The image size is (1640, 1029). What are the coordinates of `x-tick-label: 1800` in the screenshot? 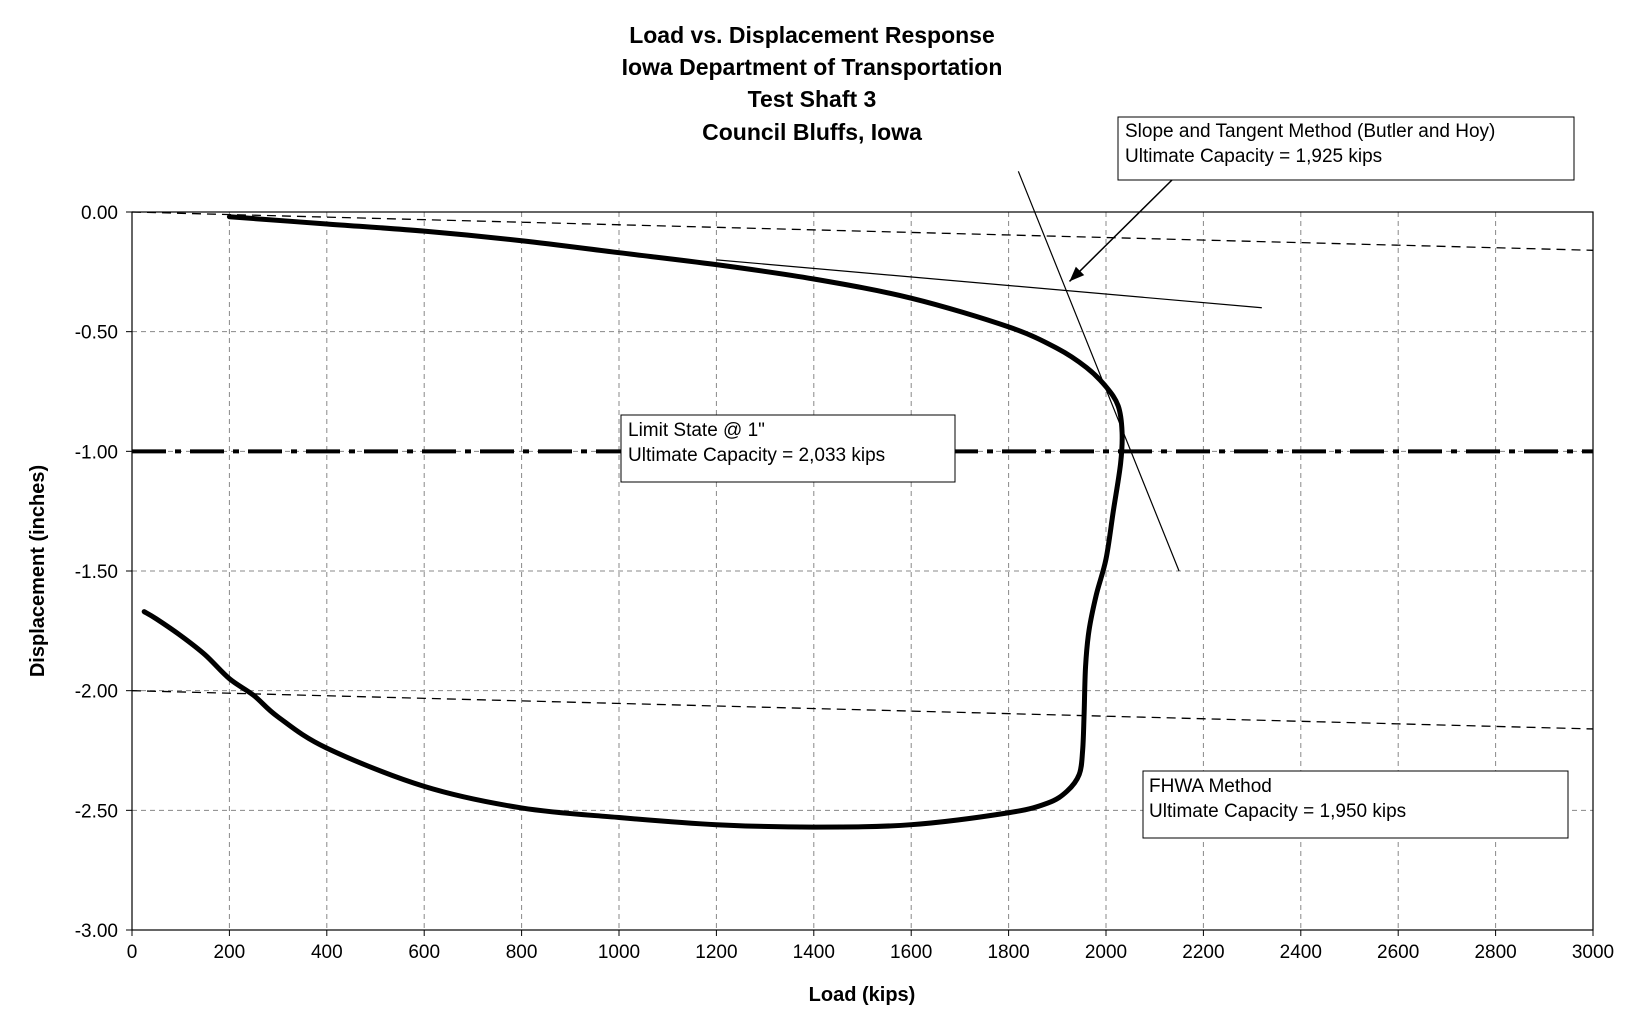 It's located at (1008, 952).